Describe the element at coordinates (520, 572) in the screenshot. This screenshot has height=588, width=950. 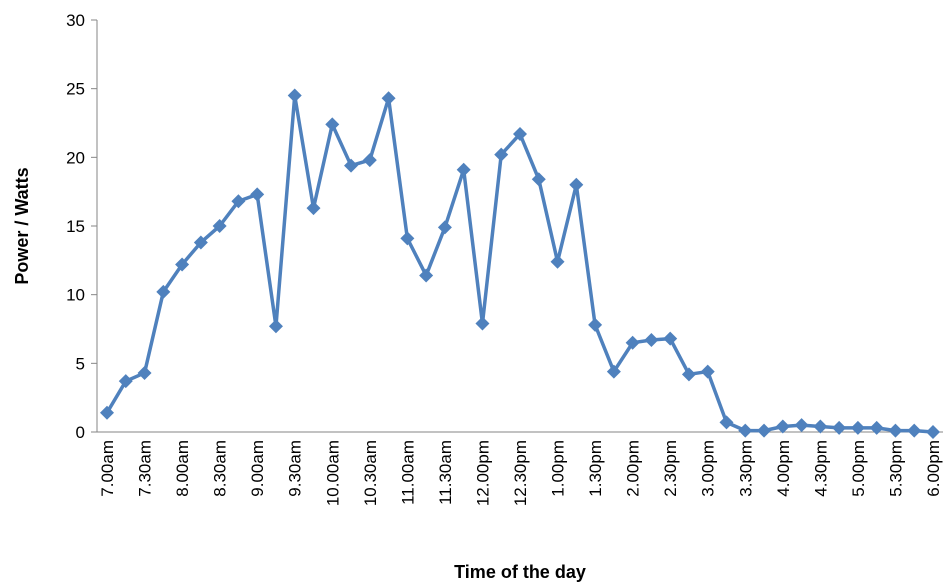
I see `x-axis-title: Time of the day` at that location.